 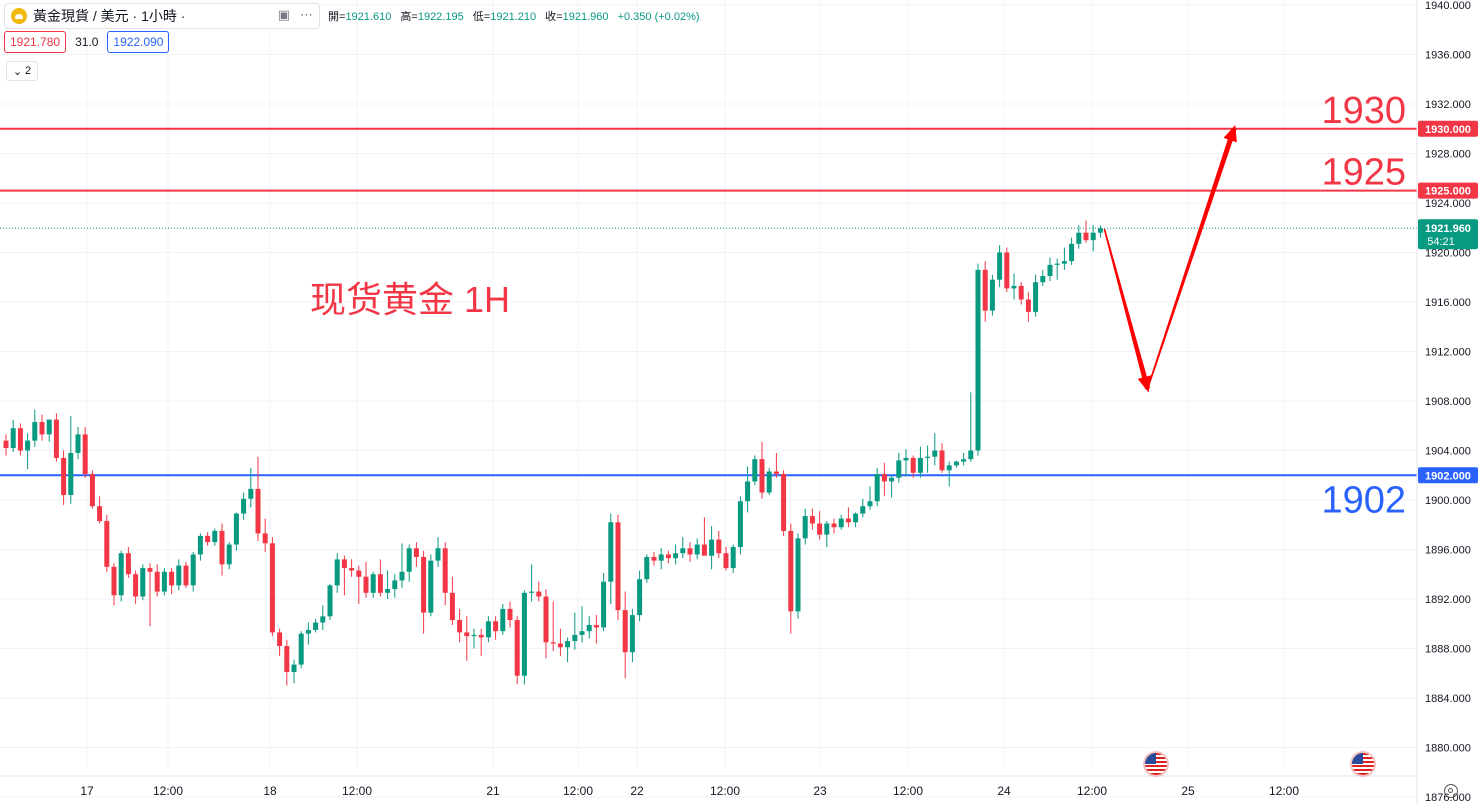 I want to click on price-tick-label: 1876.000, so click(x=1448, y=798).